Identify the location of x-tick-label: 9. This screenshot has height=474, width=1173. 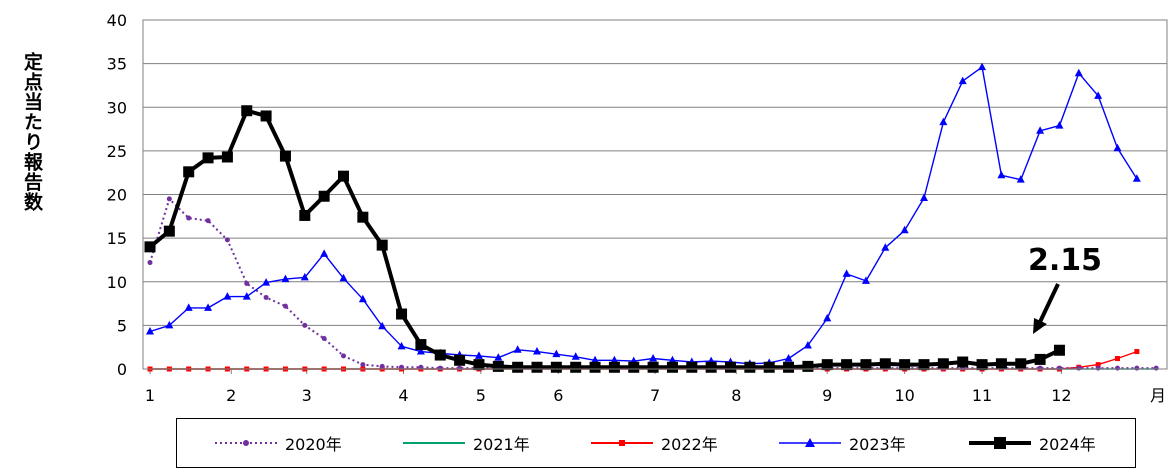
(827, 395).